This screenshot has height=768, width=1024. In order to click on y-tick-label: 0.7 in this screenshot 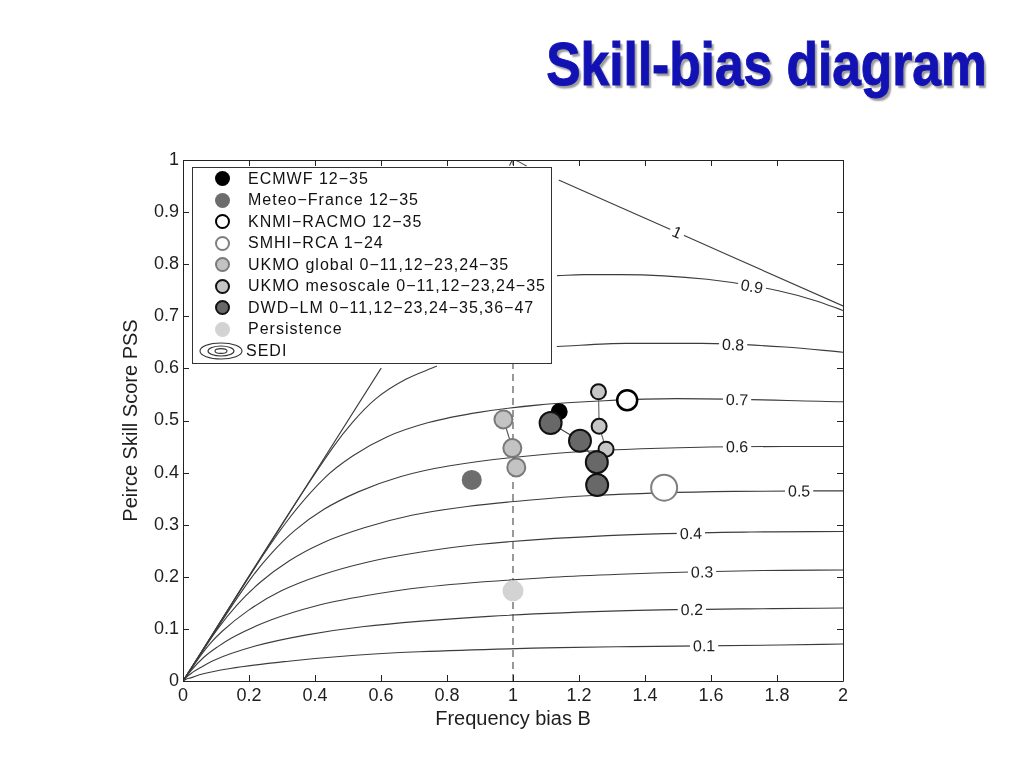, I will do `click(166, 315)`.